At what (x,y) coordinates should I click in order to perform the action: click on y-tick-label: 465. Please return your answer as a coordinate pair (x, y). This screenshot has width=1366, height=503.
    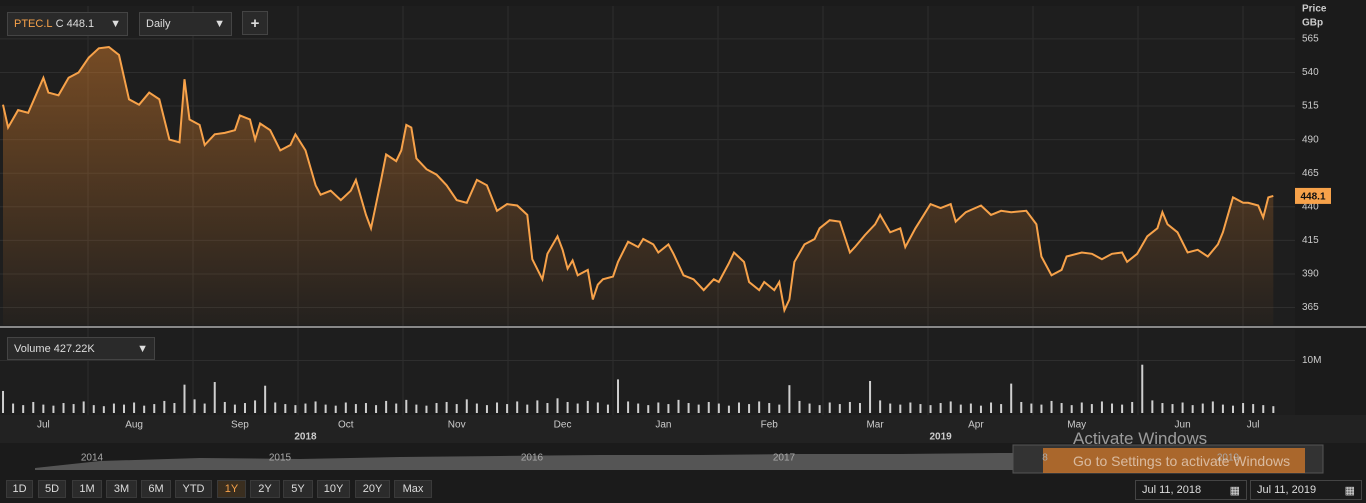
    Looking at the image, I should click on (1310, 173).